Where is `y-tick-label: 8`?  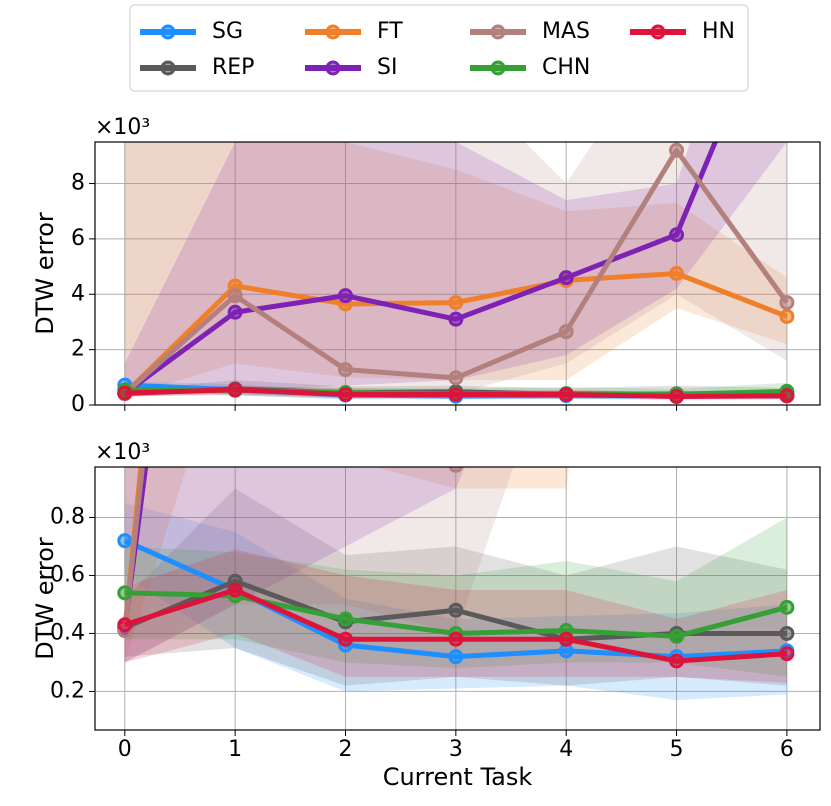 y-tick-label: 8 is located at coordinates (78, 183).